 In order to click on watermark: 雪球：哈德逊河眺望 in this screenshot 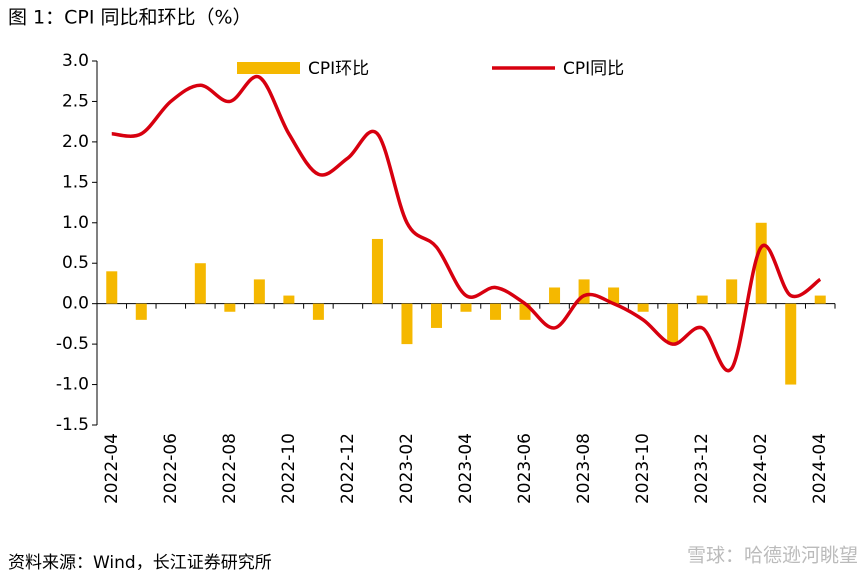, I will do `click(772, 556)`.